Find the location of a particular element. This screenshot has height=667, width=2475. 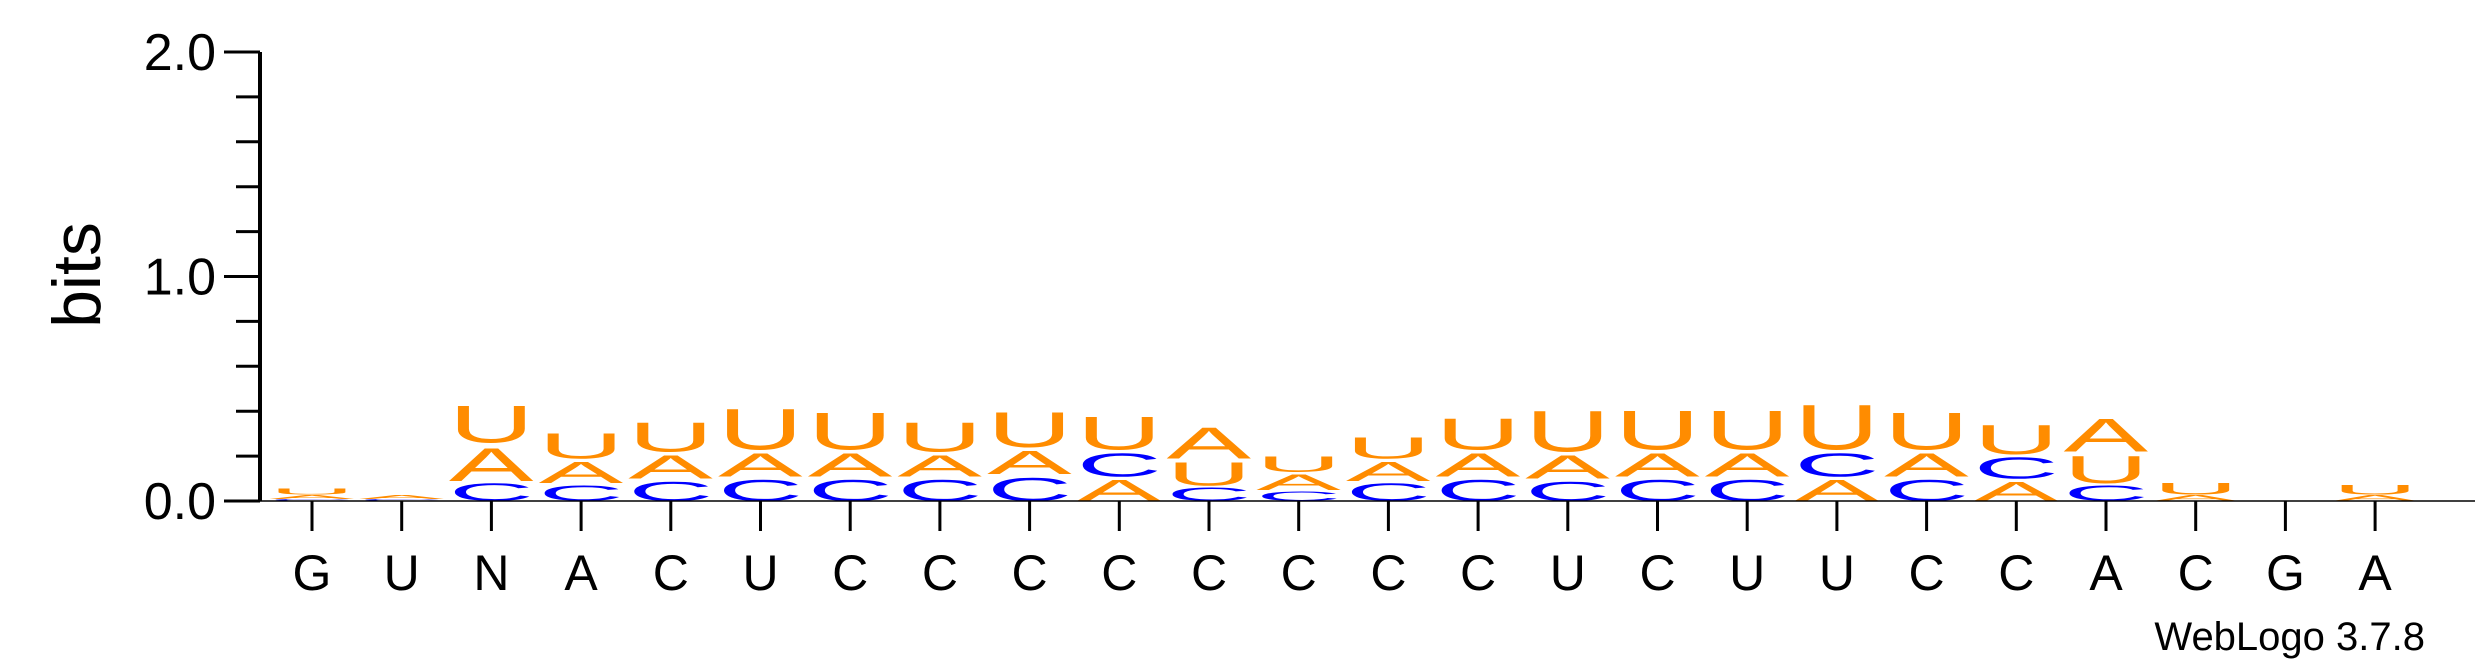

y-tick-label: 1.0 is located at coordinates (180, 278).